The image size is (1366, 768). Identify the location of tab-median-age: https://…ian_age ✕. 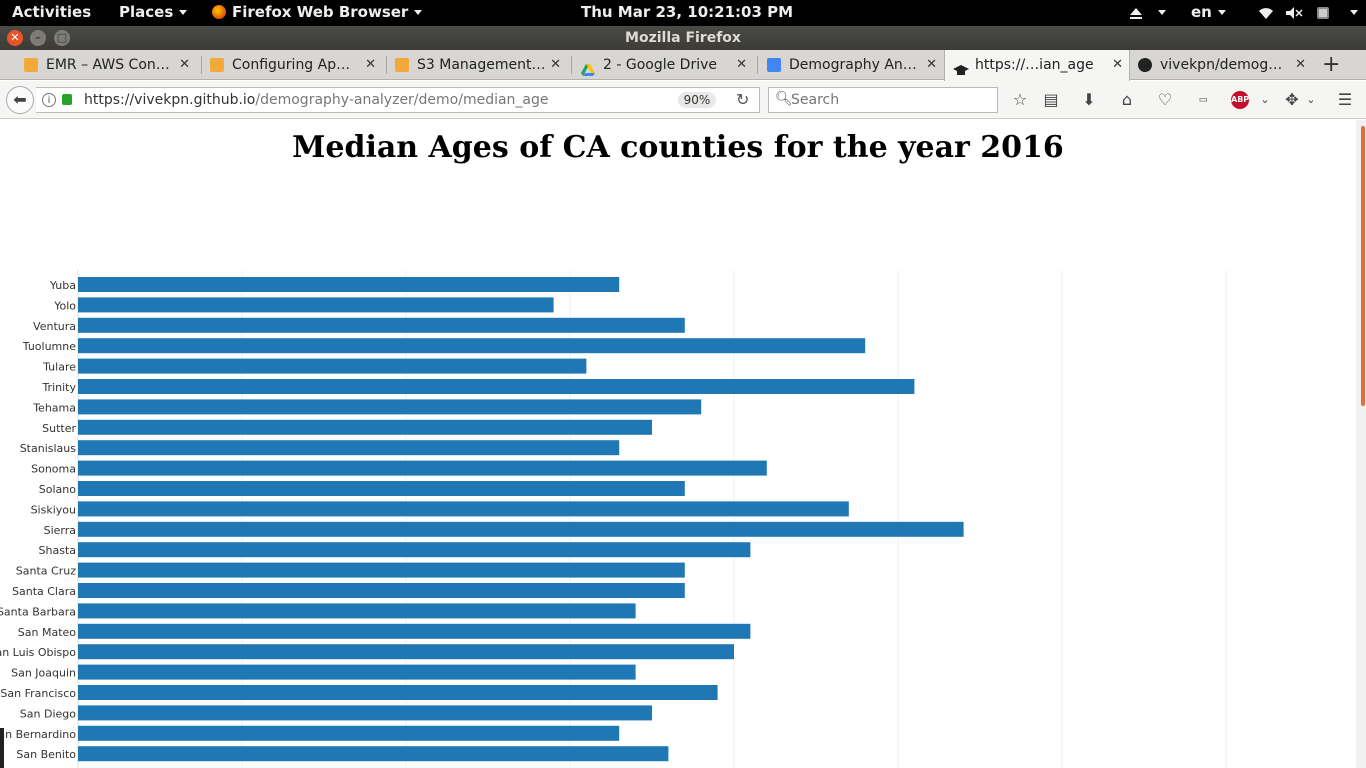
(1037, 65).